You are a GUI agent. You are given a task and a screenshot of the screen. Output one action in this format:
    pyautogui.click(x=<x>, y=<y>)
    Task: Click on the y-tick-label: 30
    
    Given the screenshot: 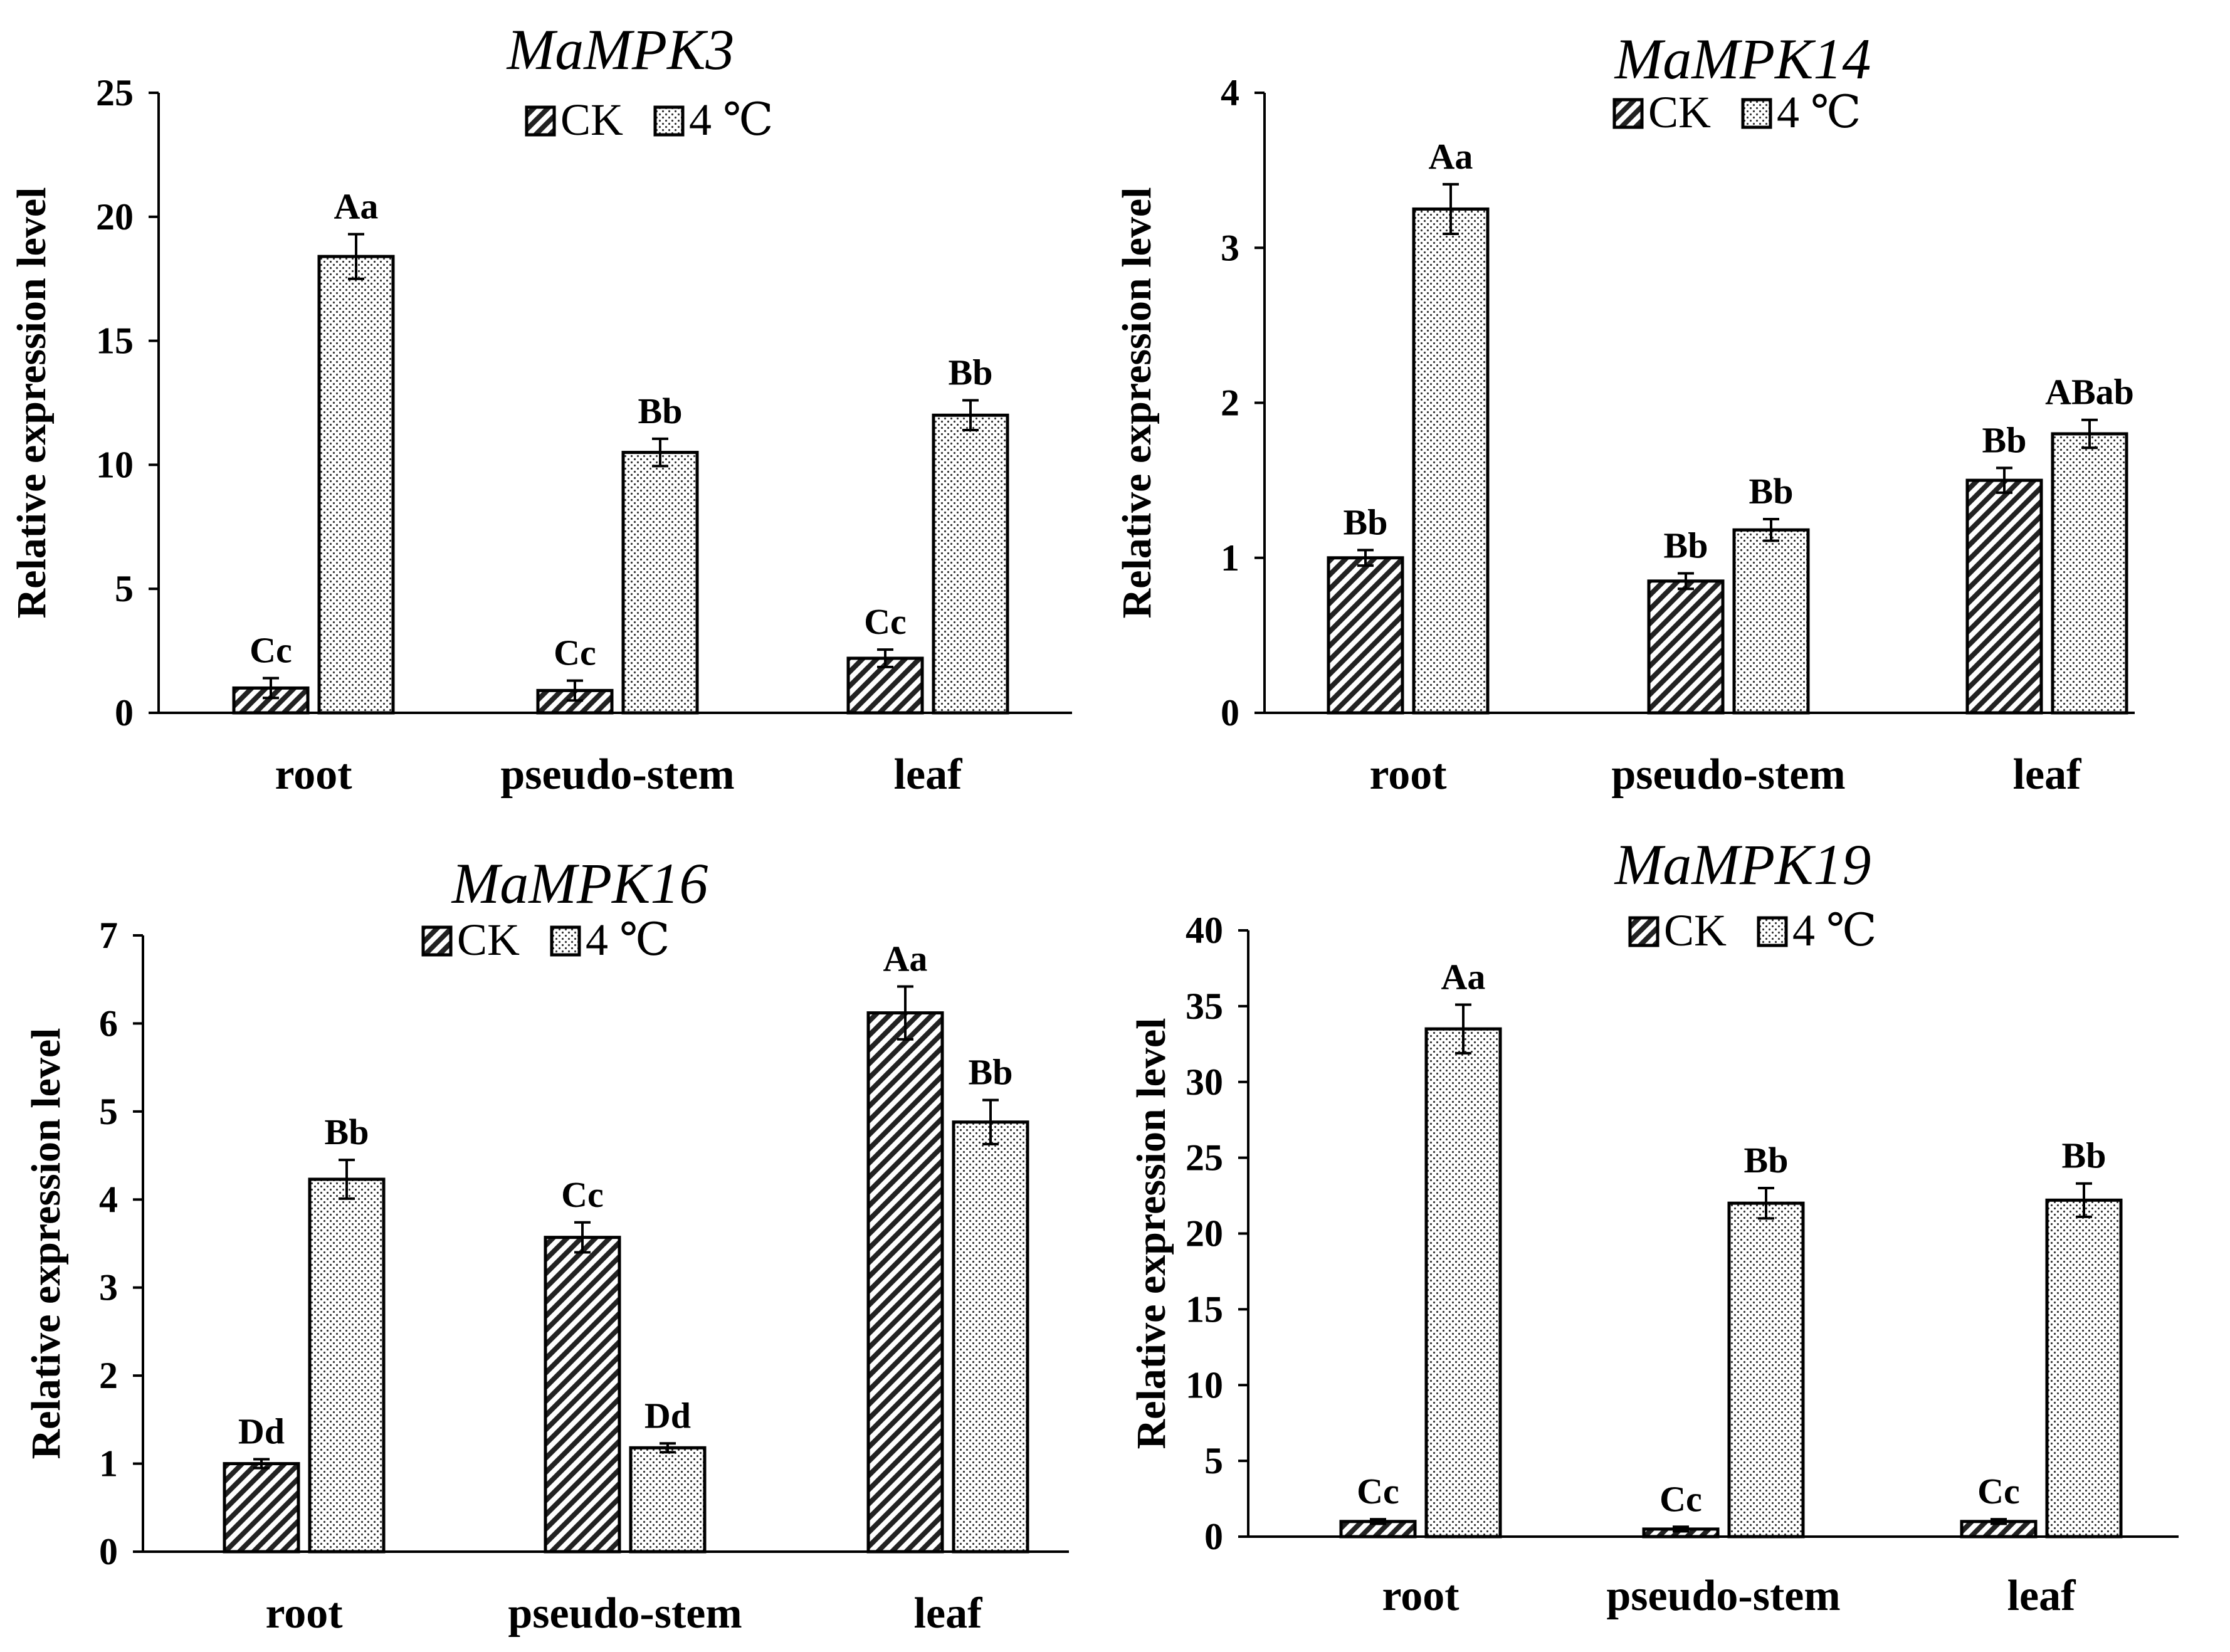 What is the action you would take?
    pyautogui.click(x=1204, y=1082)
    